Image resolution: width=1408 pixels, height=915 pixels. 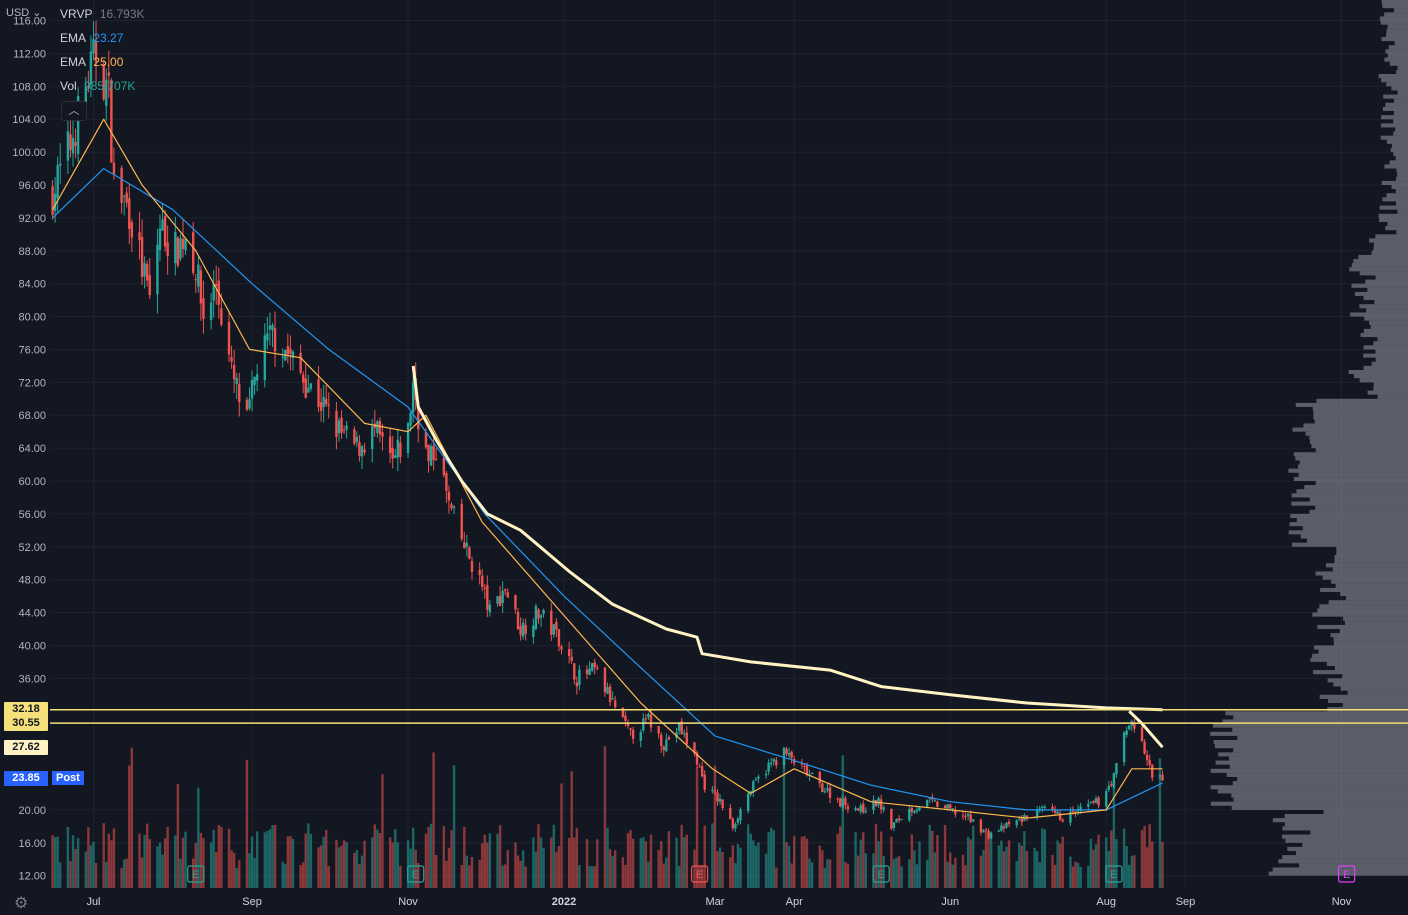 What do you see at coordinates (252, 902) in the screenshot?
I see `x-tick-label: Sep` at bounding box center [252, 902].